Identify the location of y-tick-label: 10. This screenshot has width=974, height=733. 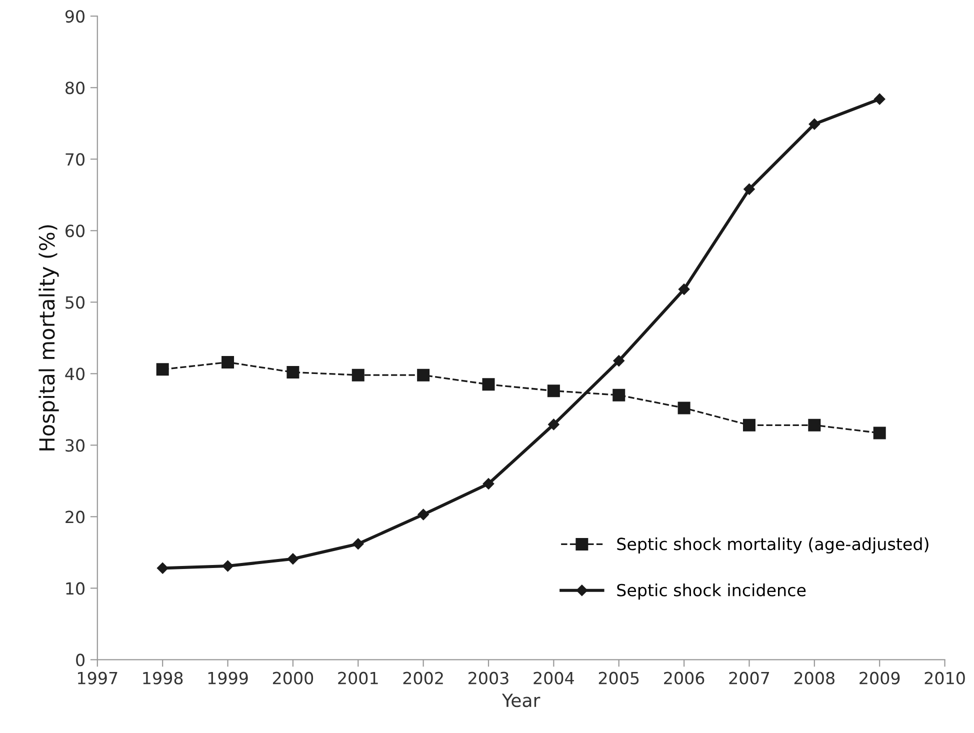
(75, 588).